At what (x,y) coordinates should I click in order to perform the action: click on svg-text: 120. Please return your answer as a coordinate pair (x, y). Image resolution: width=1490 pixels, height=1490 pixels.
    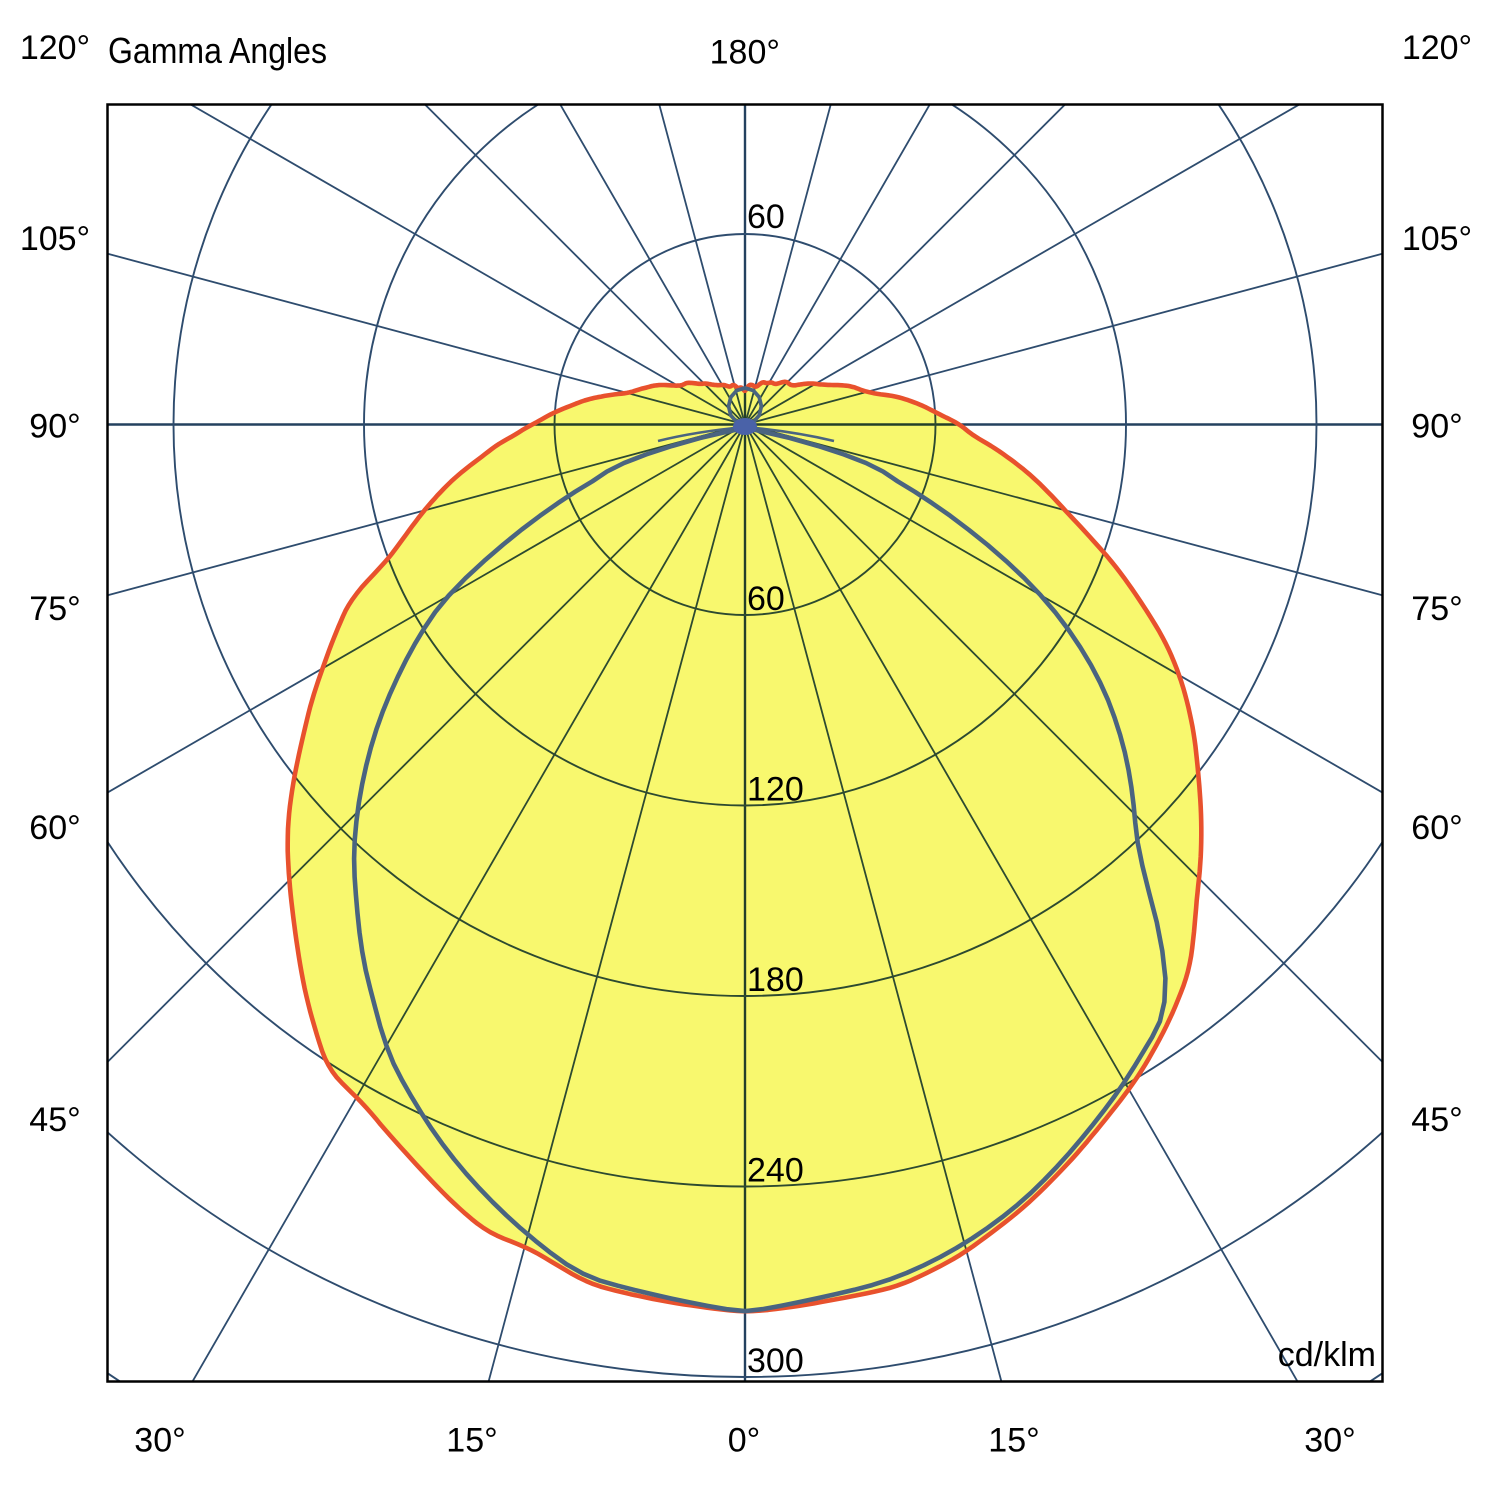
    Looking at the image, I should click on (775, 790).